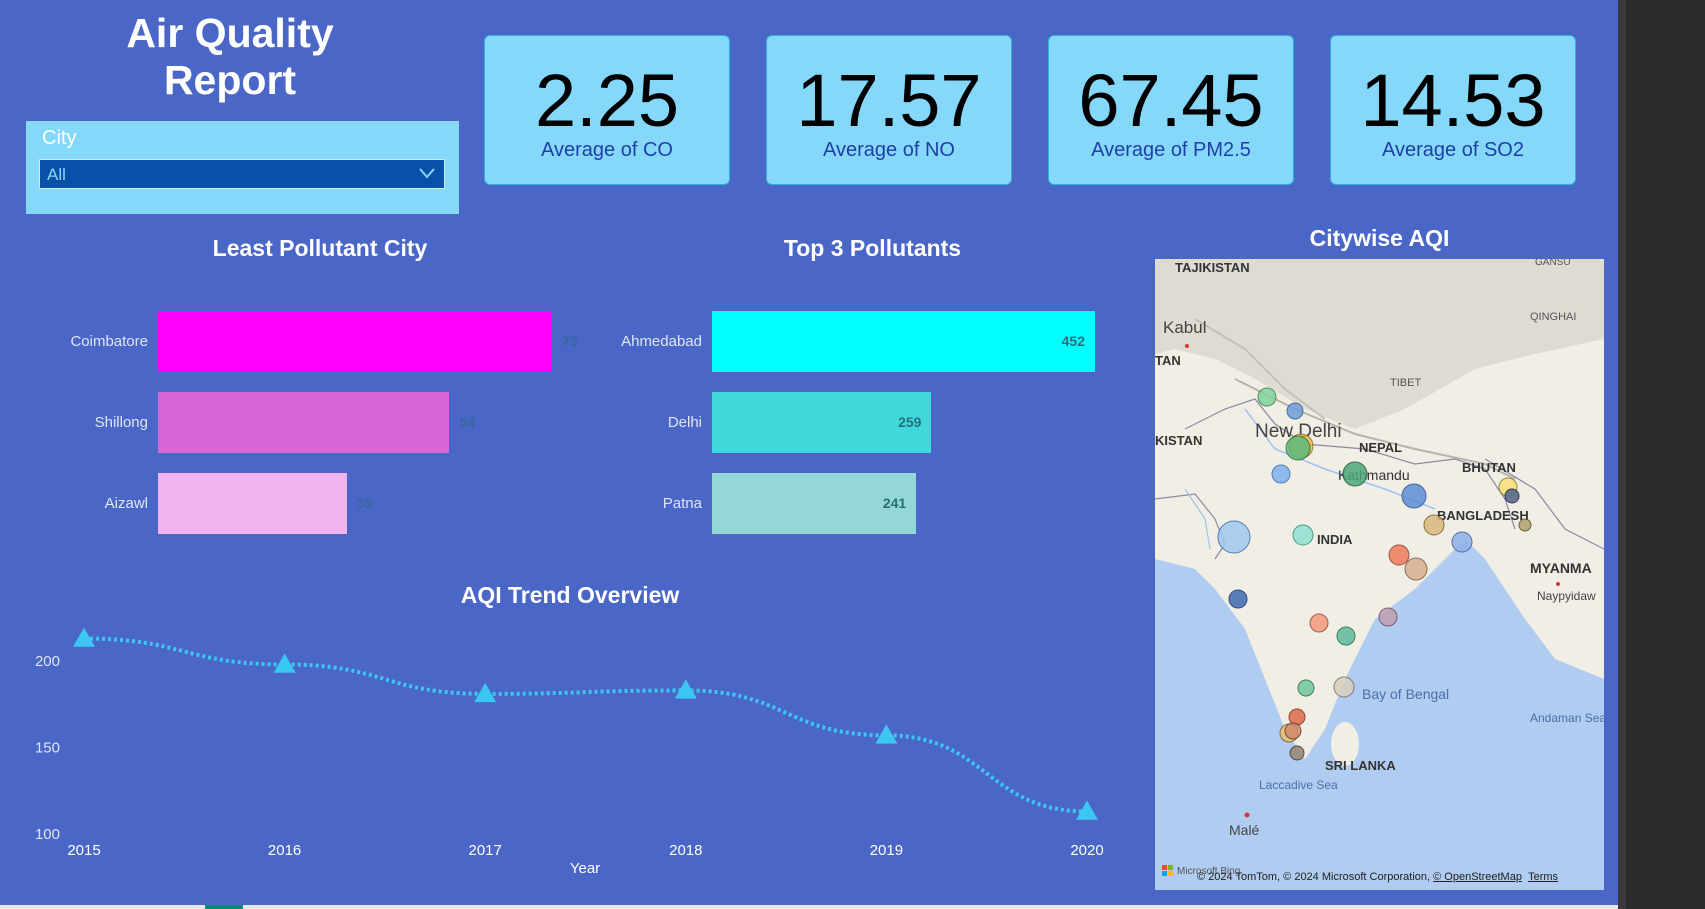  I want to click on report-title-line1: Air Quality, so click(230, 33).